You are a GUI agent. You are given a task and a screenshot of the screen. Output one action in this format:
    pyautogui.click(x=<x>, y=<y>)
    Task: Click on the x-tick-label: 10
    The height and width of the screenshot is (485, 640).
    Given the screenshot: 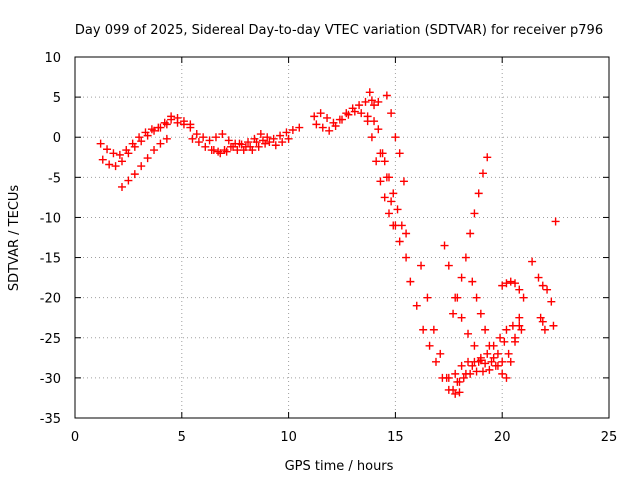 What is the action you would take?
    pyautogui.click(x=288, y=437)
    